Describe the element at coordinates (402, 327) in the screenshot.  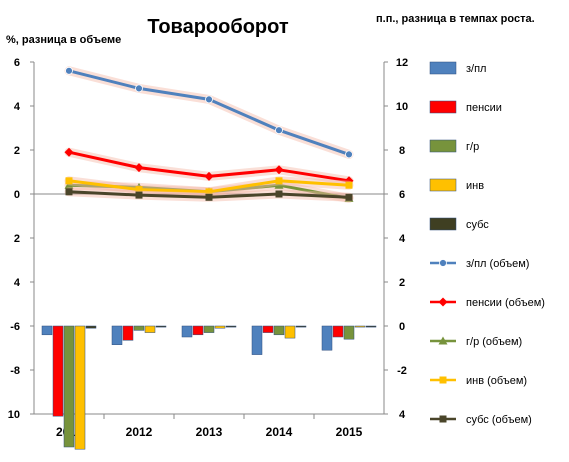
I see `right-tick-label: 0` at that location.